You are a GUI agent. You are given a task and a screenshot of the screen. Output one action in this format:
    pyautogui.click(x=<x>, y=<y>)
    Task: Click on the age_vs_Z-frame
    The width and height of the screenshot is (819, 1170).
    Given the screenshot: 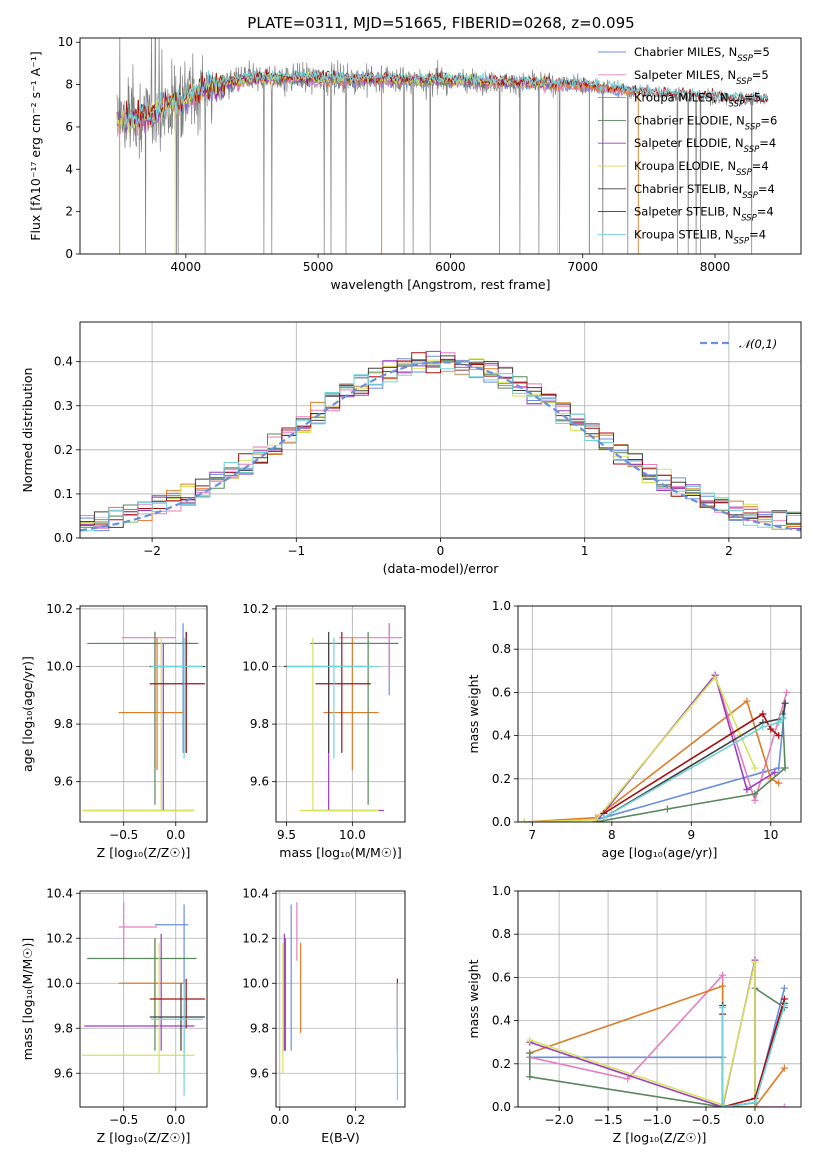 What is the action you would take?
    pyautogui.click(x=143, y=714)
    